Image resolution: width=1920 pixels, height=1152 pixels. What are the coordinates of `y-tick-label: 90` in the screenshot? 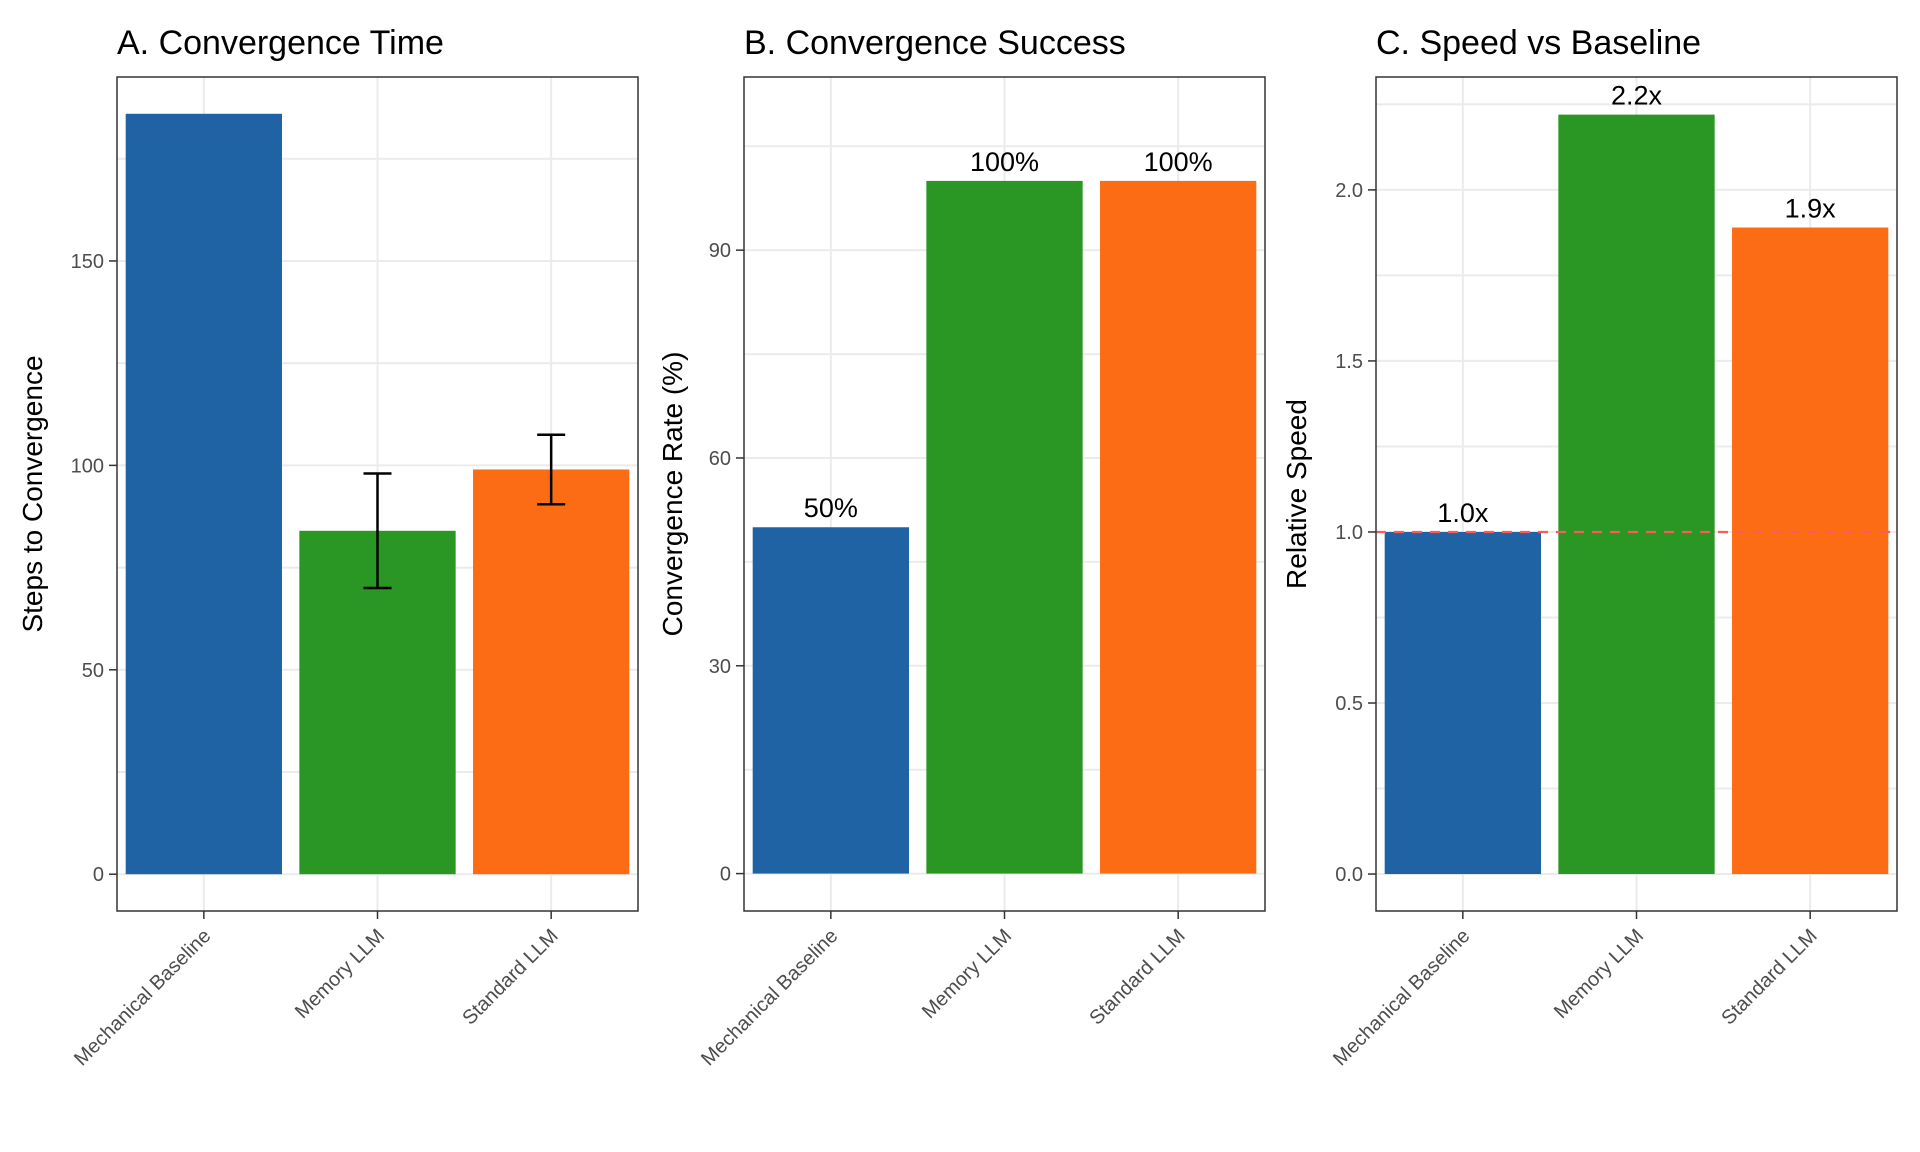 It's located at (720, 251).